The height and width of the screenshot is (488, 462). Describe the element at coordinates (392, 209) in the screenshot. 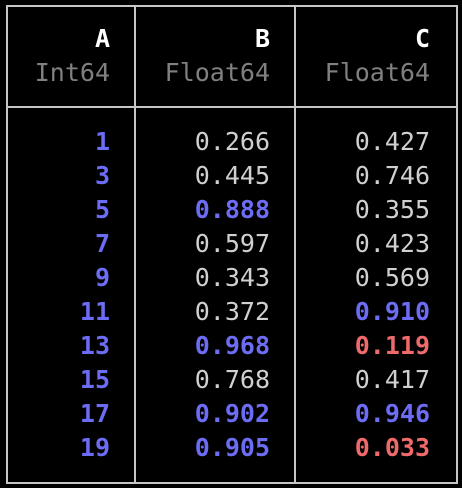

I see `cell-c: 0.355` at that location.